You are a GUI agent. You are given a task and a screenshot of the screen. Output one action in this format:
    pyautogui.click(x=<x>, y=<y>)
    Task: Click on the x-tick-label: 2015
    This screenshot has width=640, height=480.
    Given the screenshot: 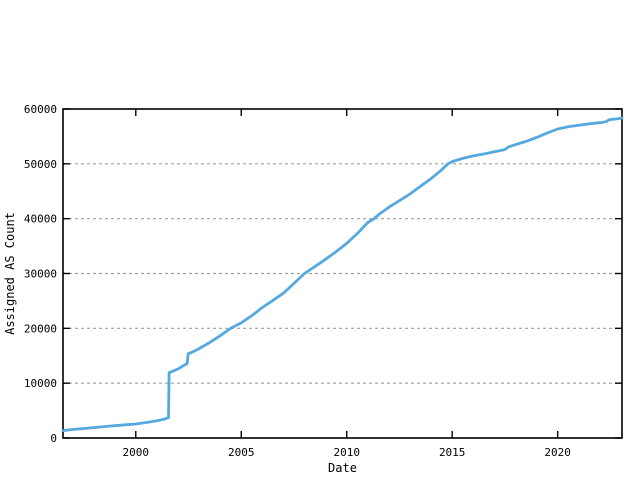 What is the action you would take?
    pyautogui.click(x=452, y=452)
    